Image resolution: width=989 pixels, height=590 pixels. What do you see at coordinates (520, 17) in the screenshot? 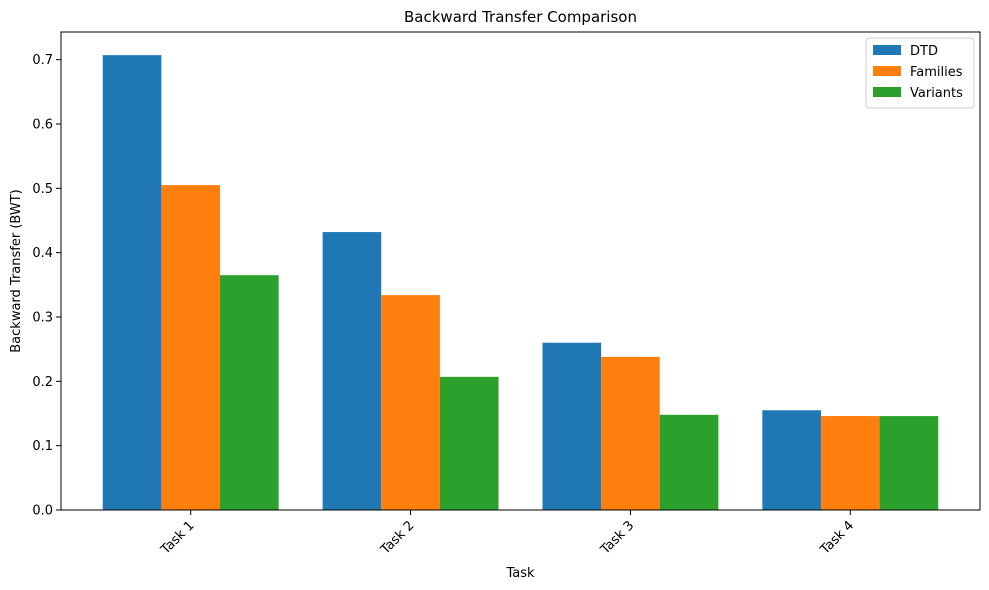
I see `chart-title: Backward Transfer Comparison` at bounding box center [520, 17].